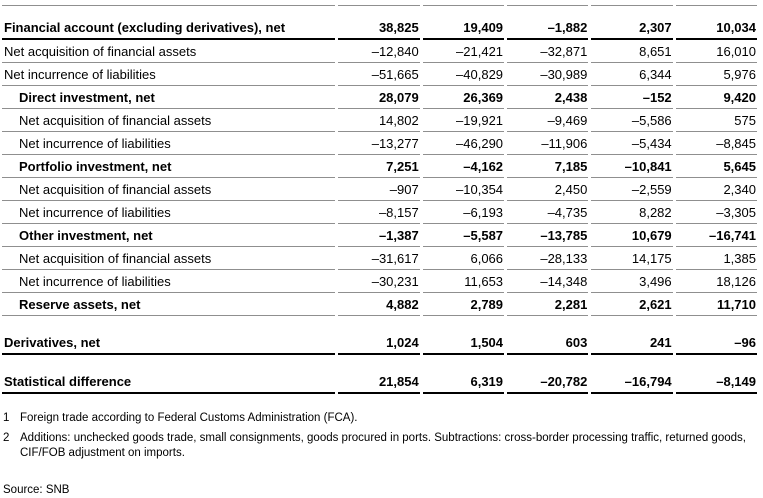  What do you see at coordinates (632, 304) in the screenshot?
I see `value-cell: 2,621` at bounding box center [632, 304].